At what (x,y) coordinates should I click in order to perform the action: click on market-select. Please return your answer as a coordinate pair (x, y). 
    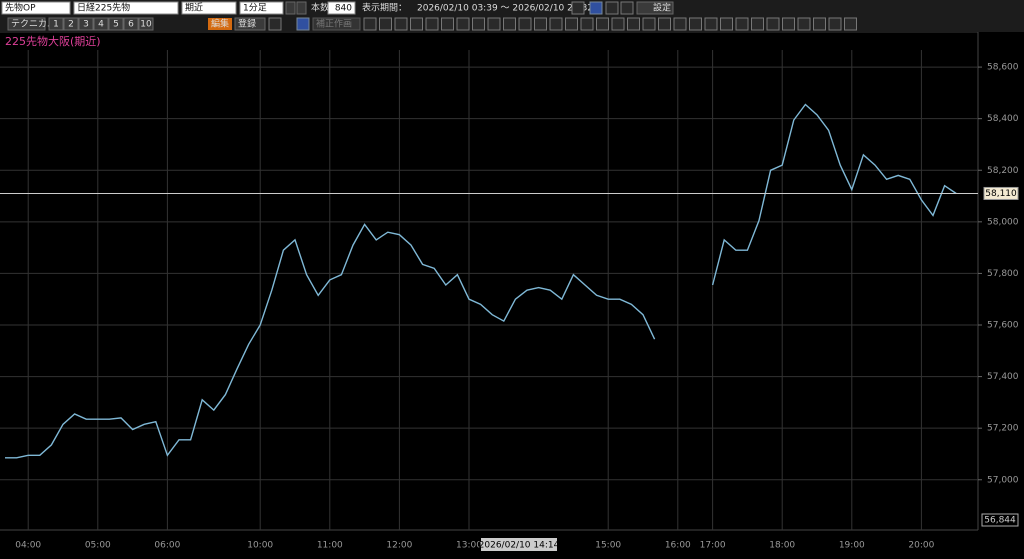
    Looking at the image, I should click on (36, 8).